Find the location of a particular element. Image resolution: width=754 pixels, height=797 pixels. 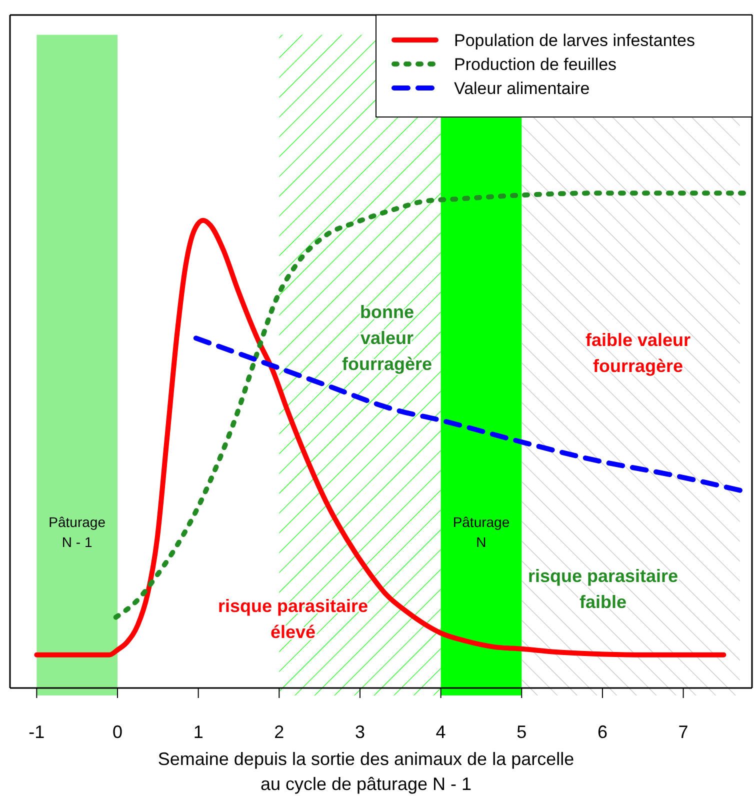

legend-label: Valeur alimentaire is located at coordinates (522, 88).